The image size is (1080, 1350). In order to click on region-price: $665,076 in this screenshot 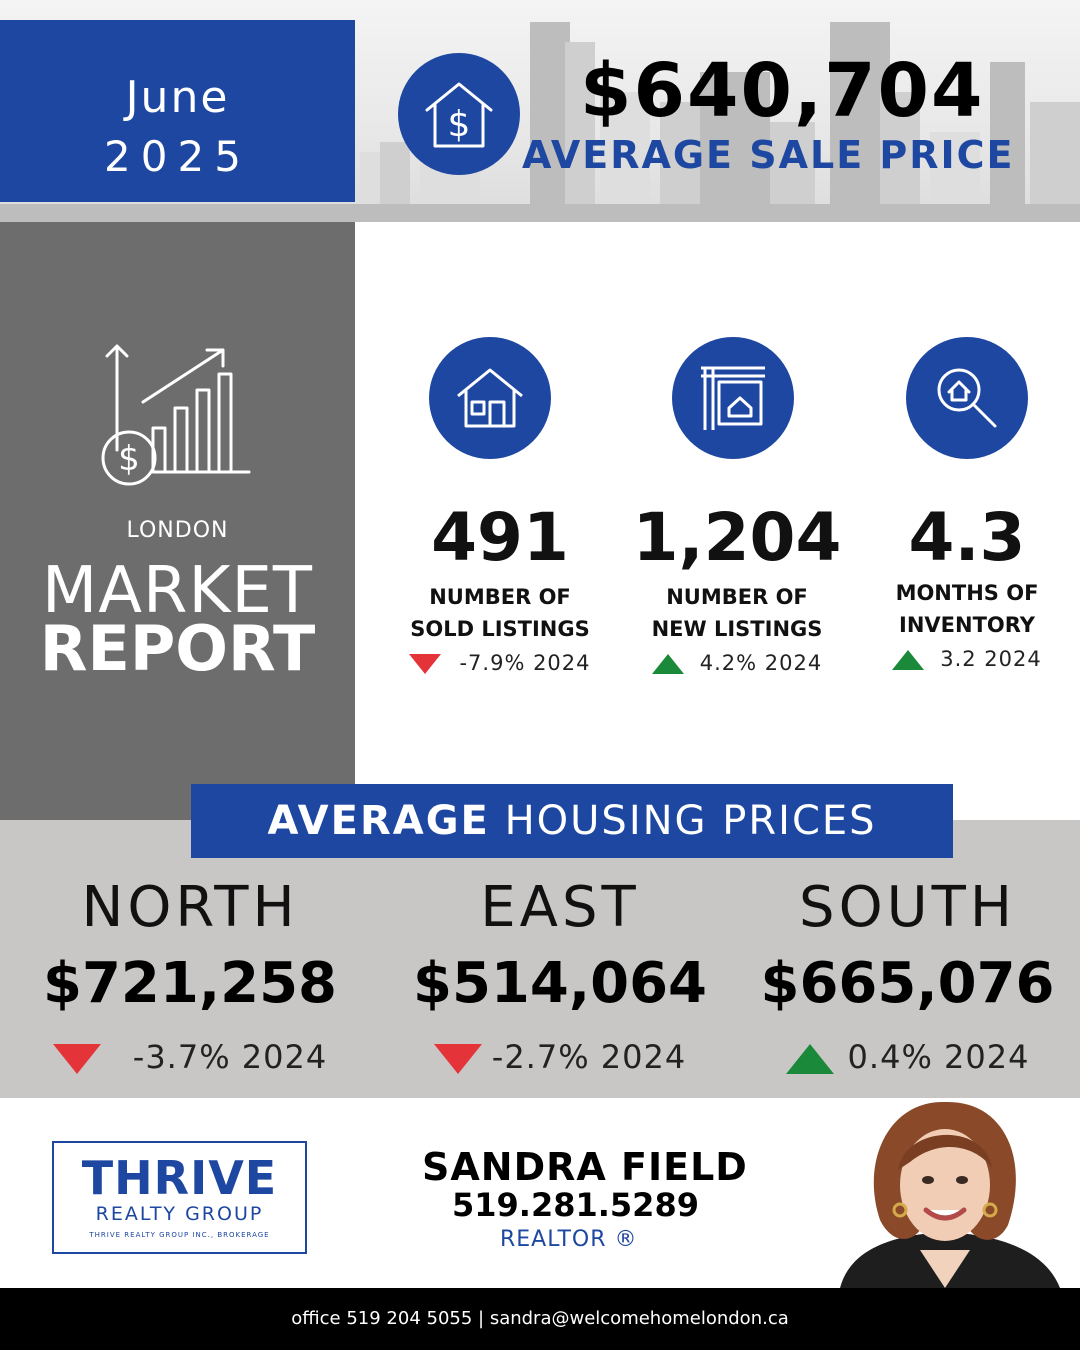, I will do `click(907, 983)`.